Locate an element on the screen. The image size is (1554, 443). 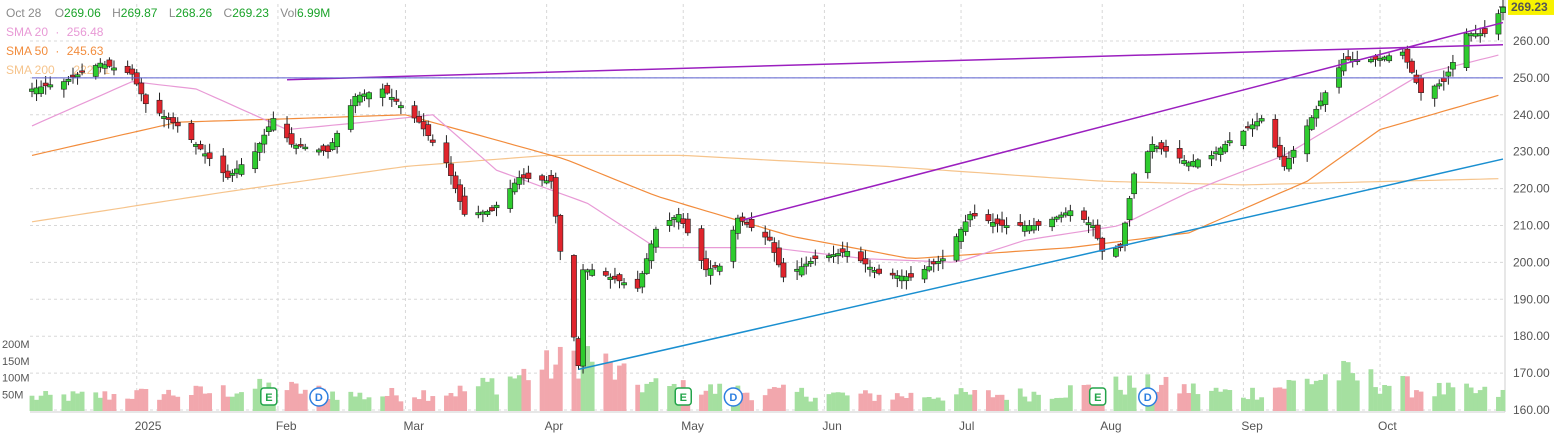
sma20-legend: SMA 20 · 256.48 is located at coordinates (172, 32).